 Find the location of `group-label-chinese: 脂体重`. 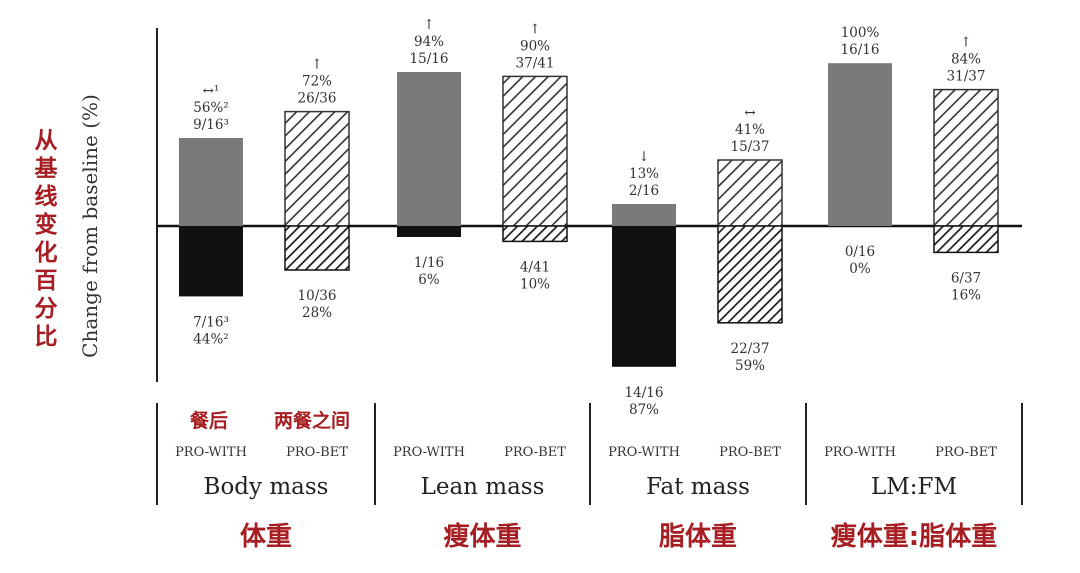

group-label-chinese: 脂体重 is located at coordinates (698, 537).